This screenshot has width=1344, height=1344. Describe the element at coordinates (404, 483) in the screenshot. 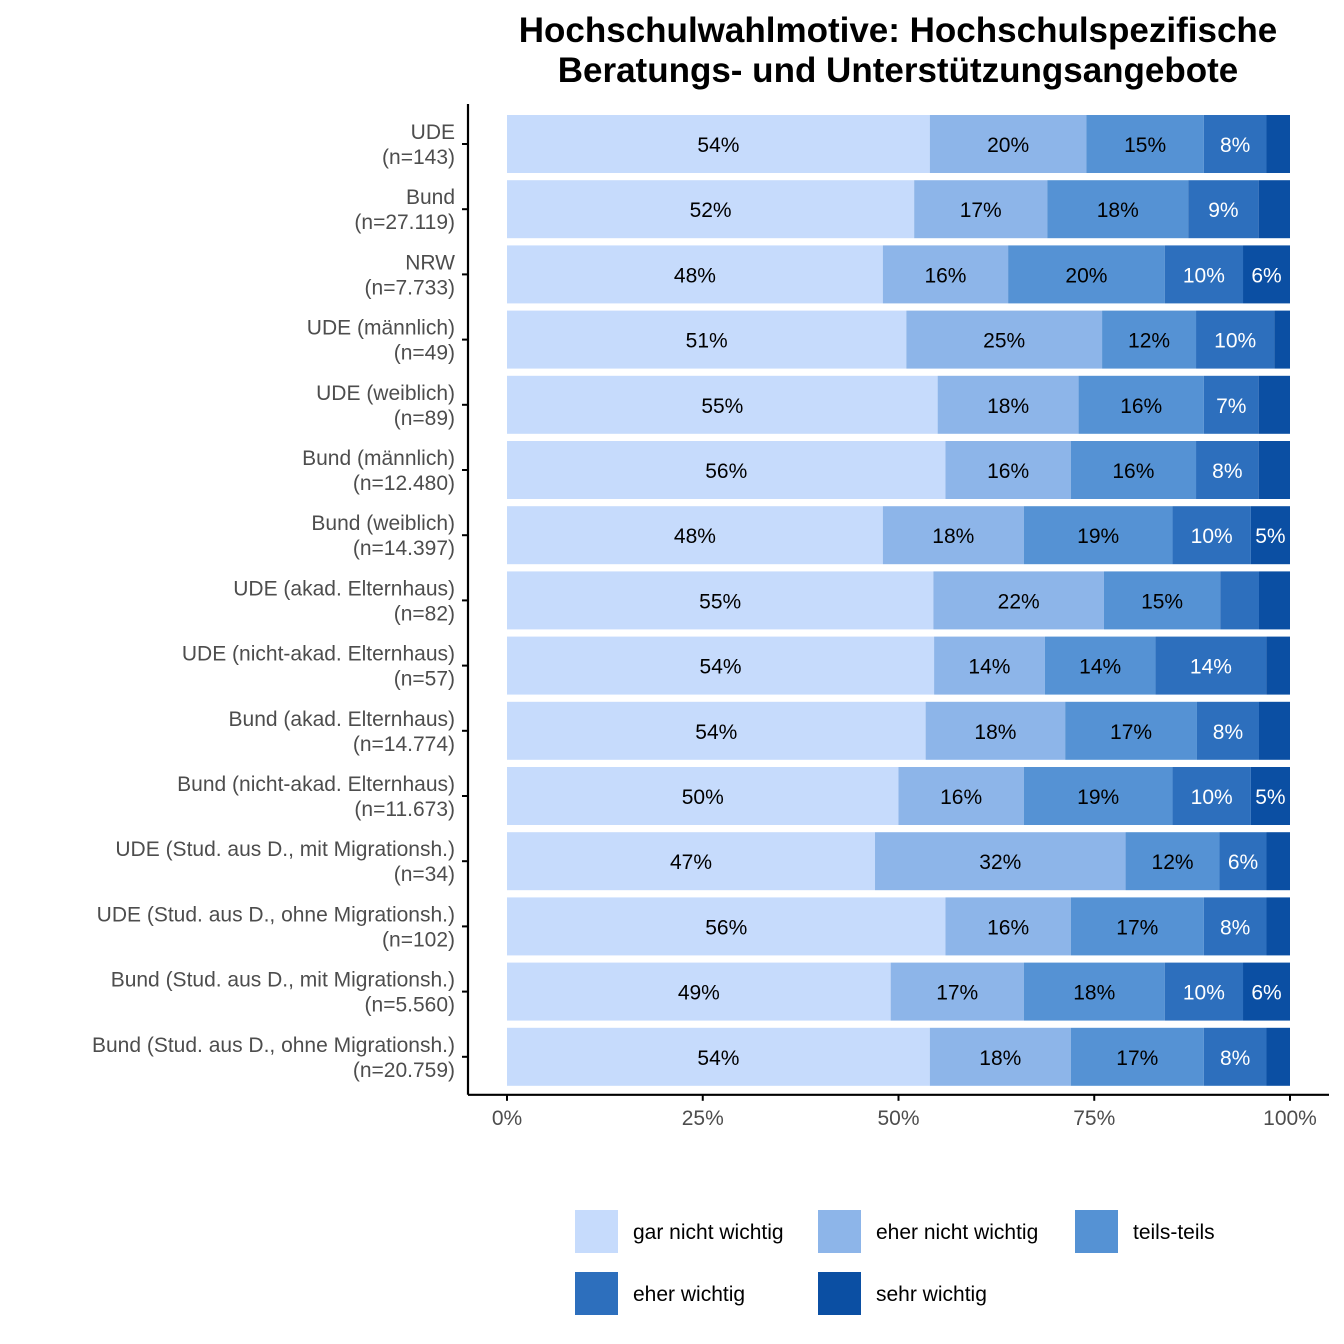

I see `category-n-label: (n=12.480)` at that location.